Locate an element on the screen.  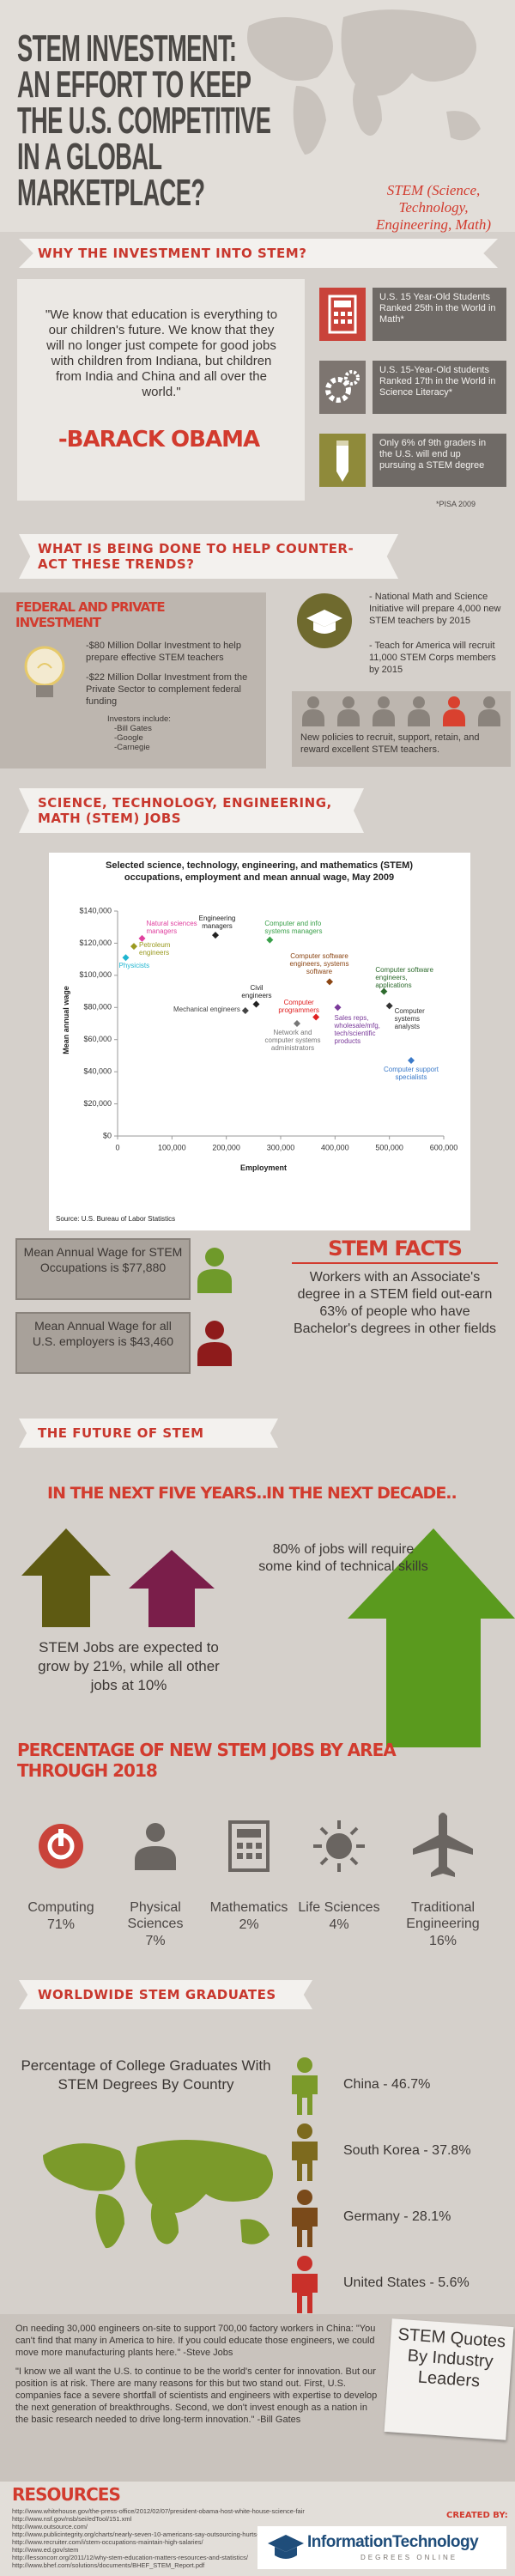
x-tick-label: 300,000 is located at coordinates (281, 1147).